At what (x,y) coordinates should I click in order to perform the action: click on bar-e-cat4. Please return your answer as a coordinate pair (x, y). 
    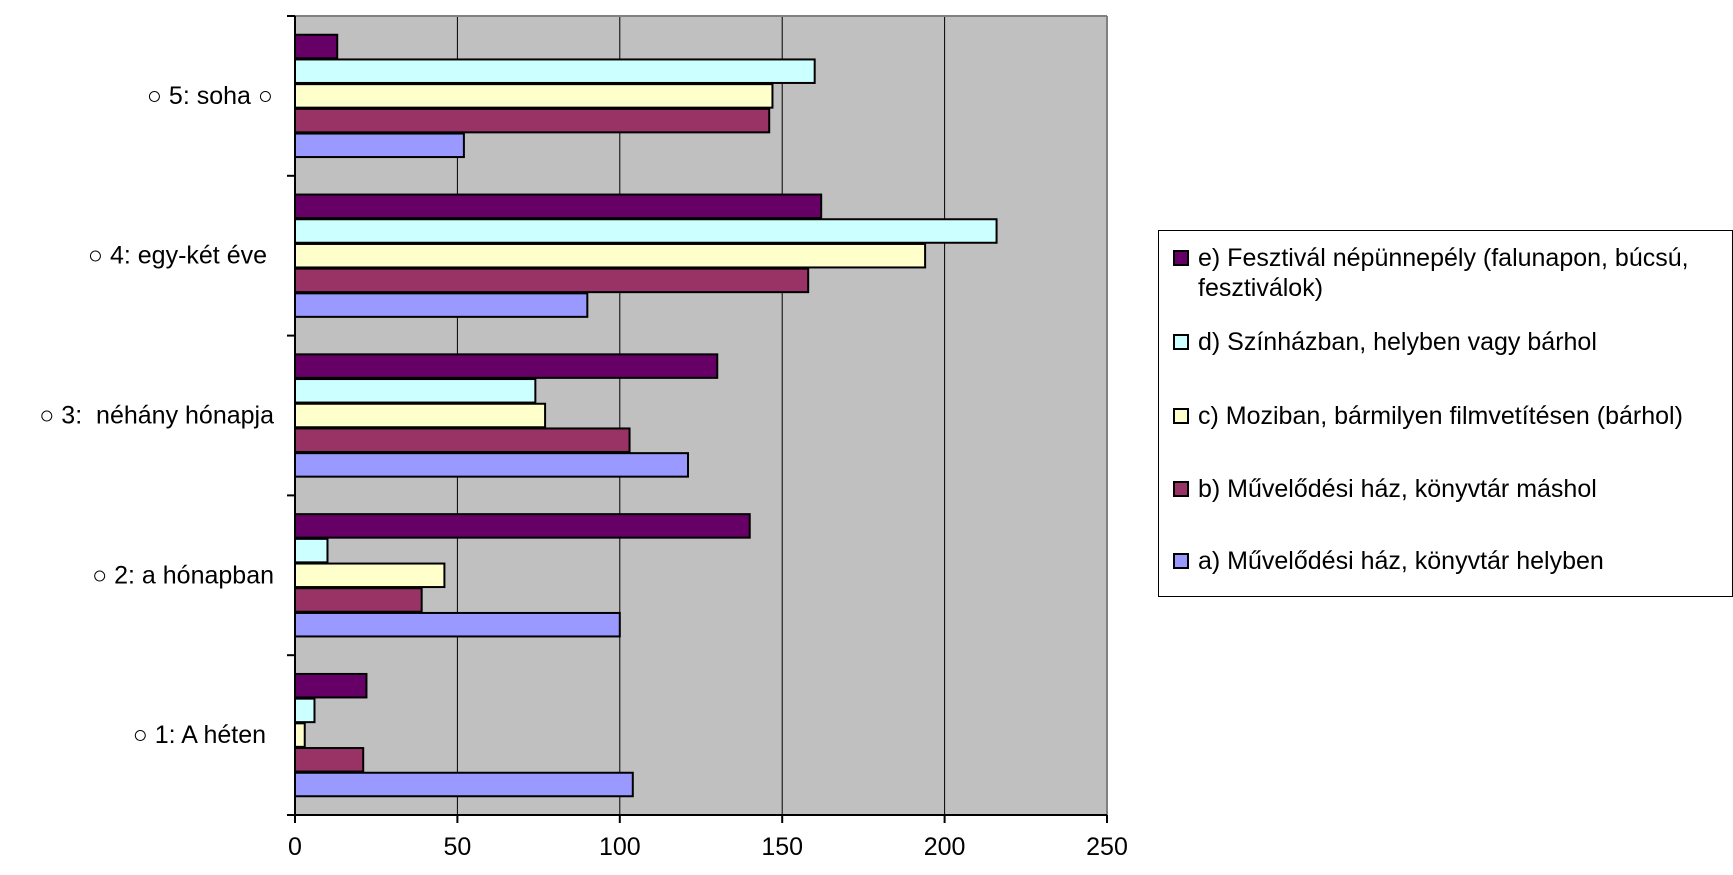
    Looking at the image, I should click on (558, 206).